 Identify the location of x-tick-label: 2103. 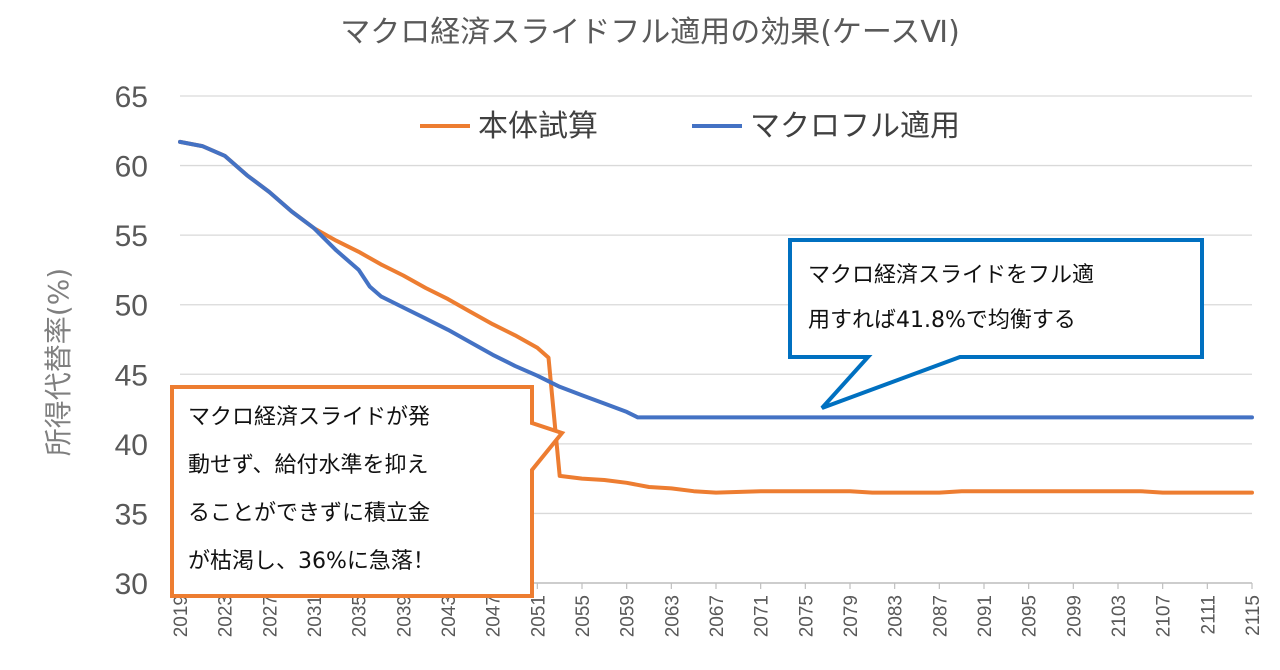
(1119, 616).